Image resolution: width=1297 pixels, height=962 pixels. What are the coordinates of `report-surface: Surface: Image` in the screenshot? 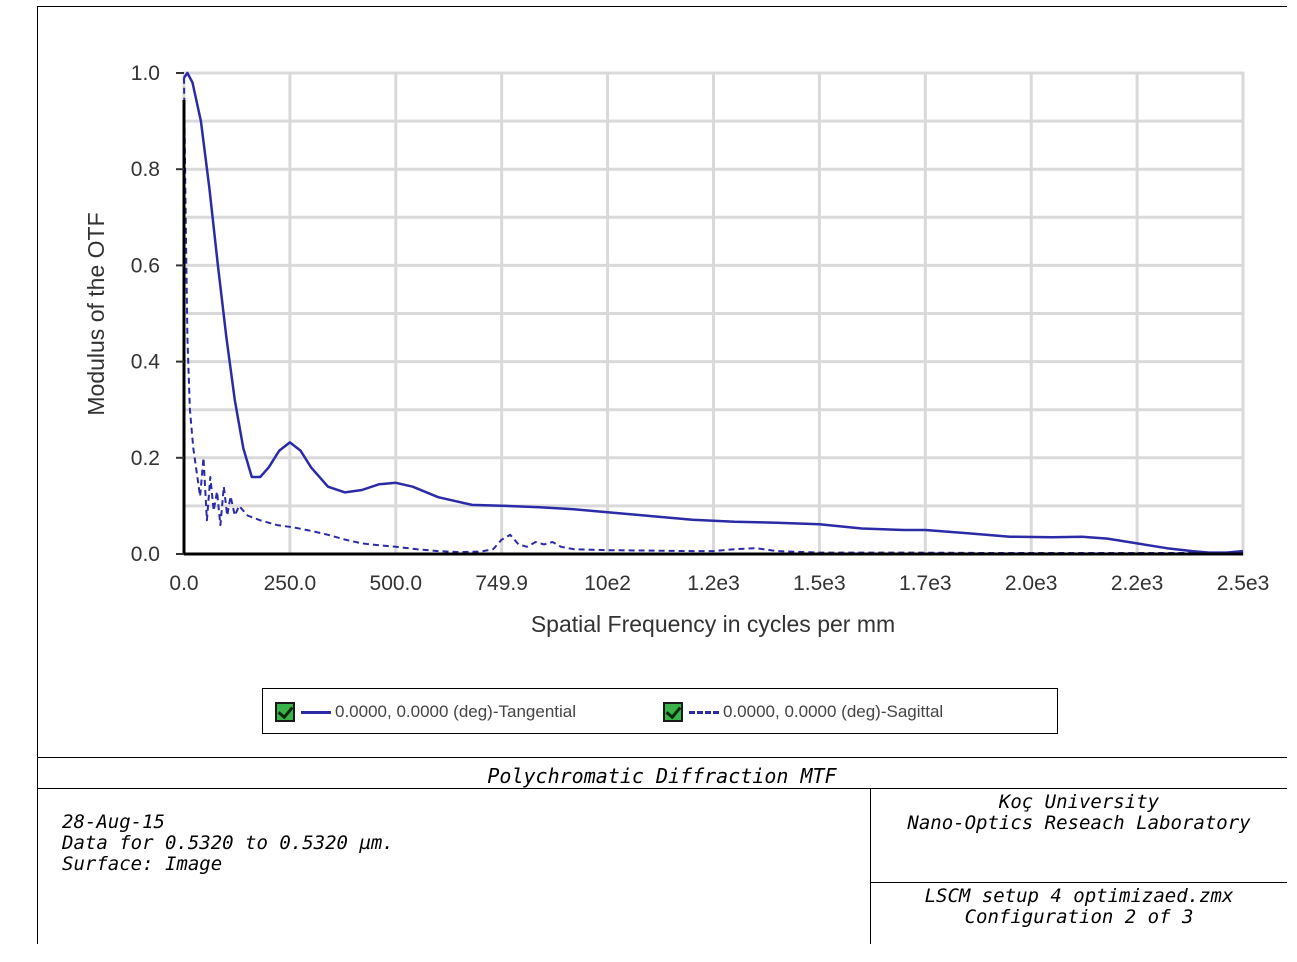 It's located at (142, 864).